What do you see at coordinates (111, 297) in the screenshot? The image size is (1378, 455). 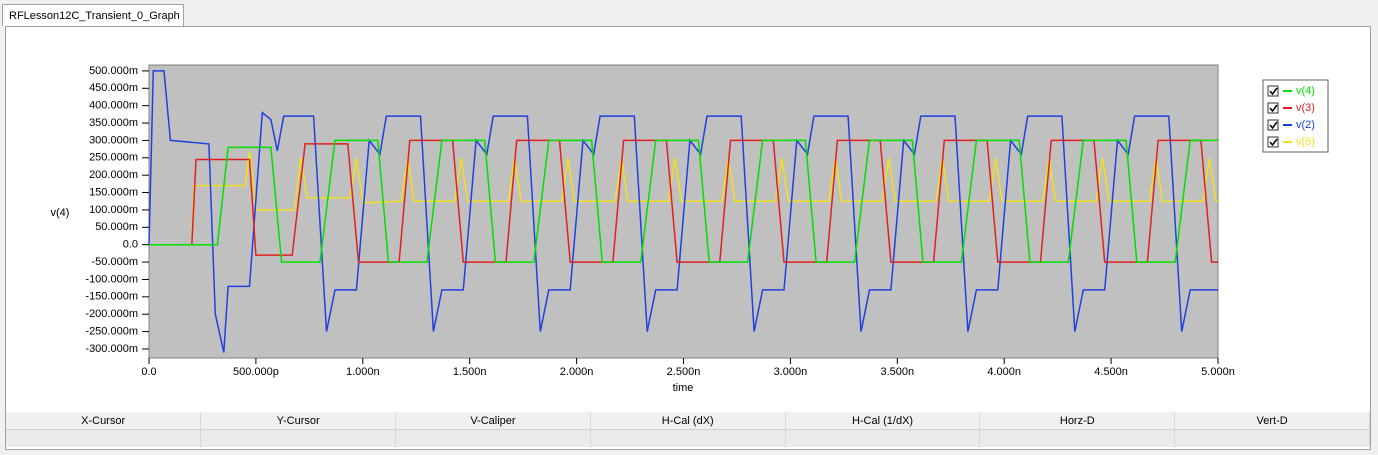 I see `y-tick-label: -150.000m` at bounding box center [111, 297].